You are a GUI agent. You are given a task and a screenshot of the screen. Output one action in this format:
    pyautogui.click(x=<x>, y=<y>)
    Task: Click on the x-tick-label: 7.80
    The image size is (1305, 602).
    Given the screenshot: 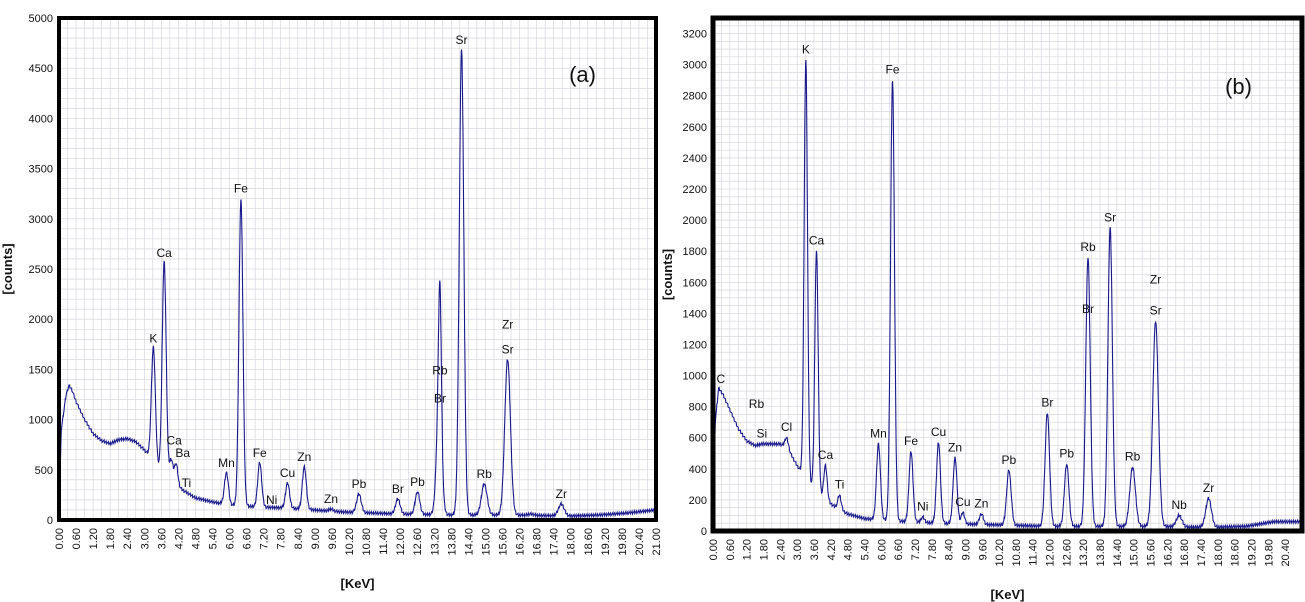 What is the action you would take?
    pyautogui.click(x=933, y=549)
    